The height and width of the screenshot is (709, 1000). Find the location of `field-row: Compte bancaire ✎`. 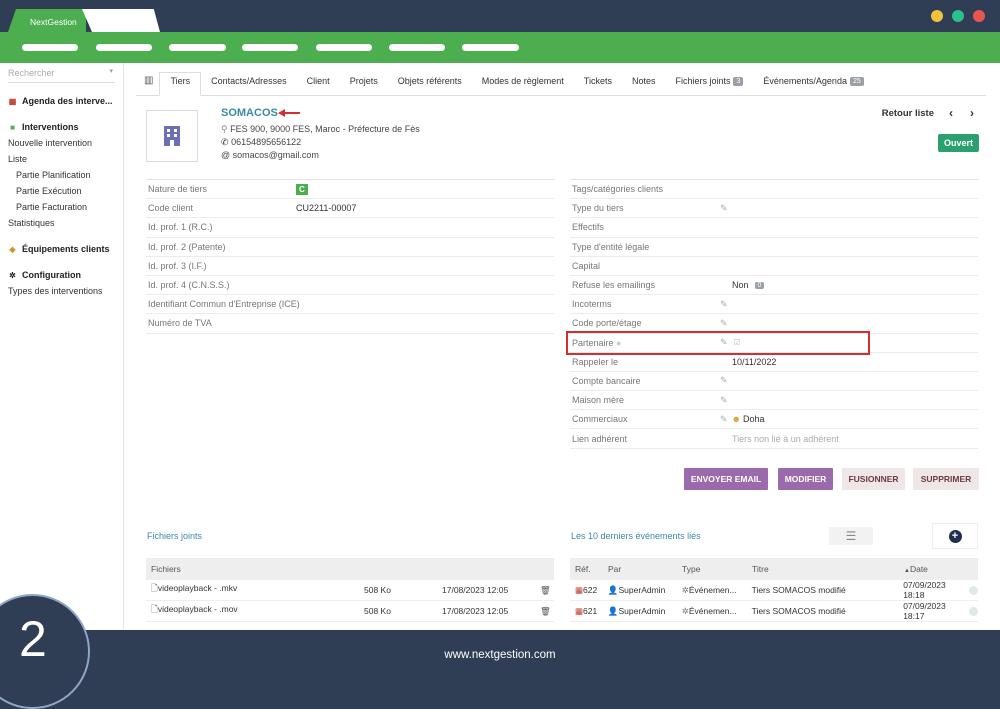

field-row: Compte bancaire ✎ is located at coordinates (774, 382).